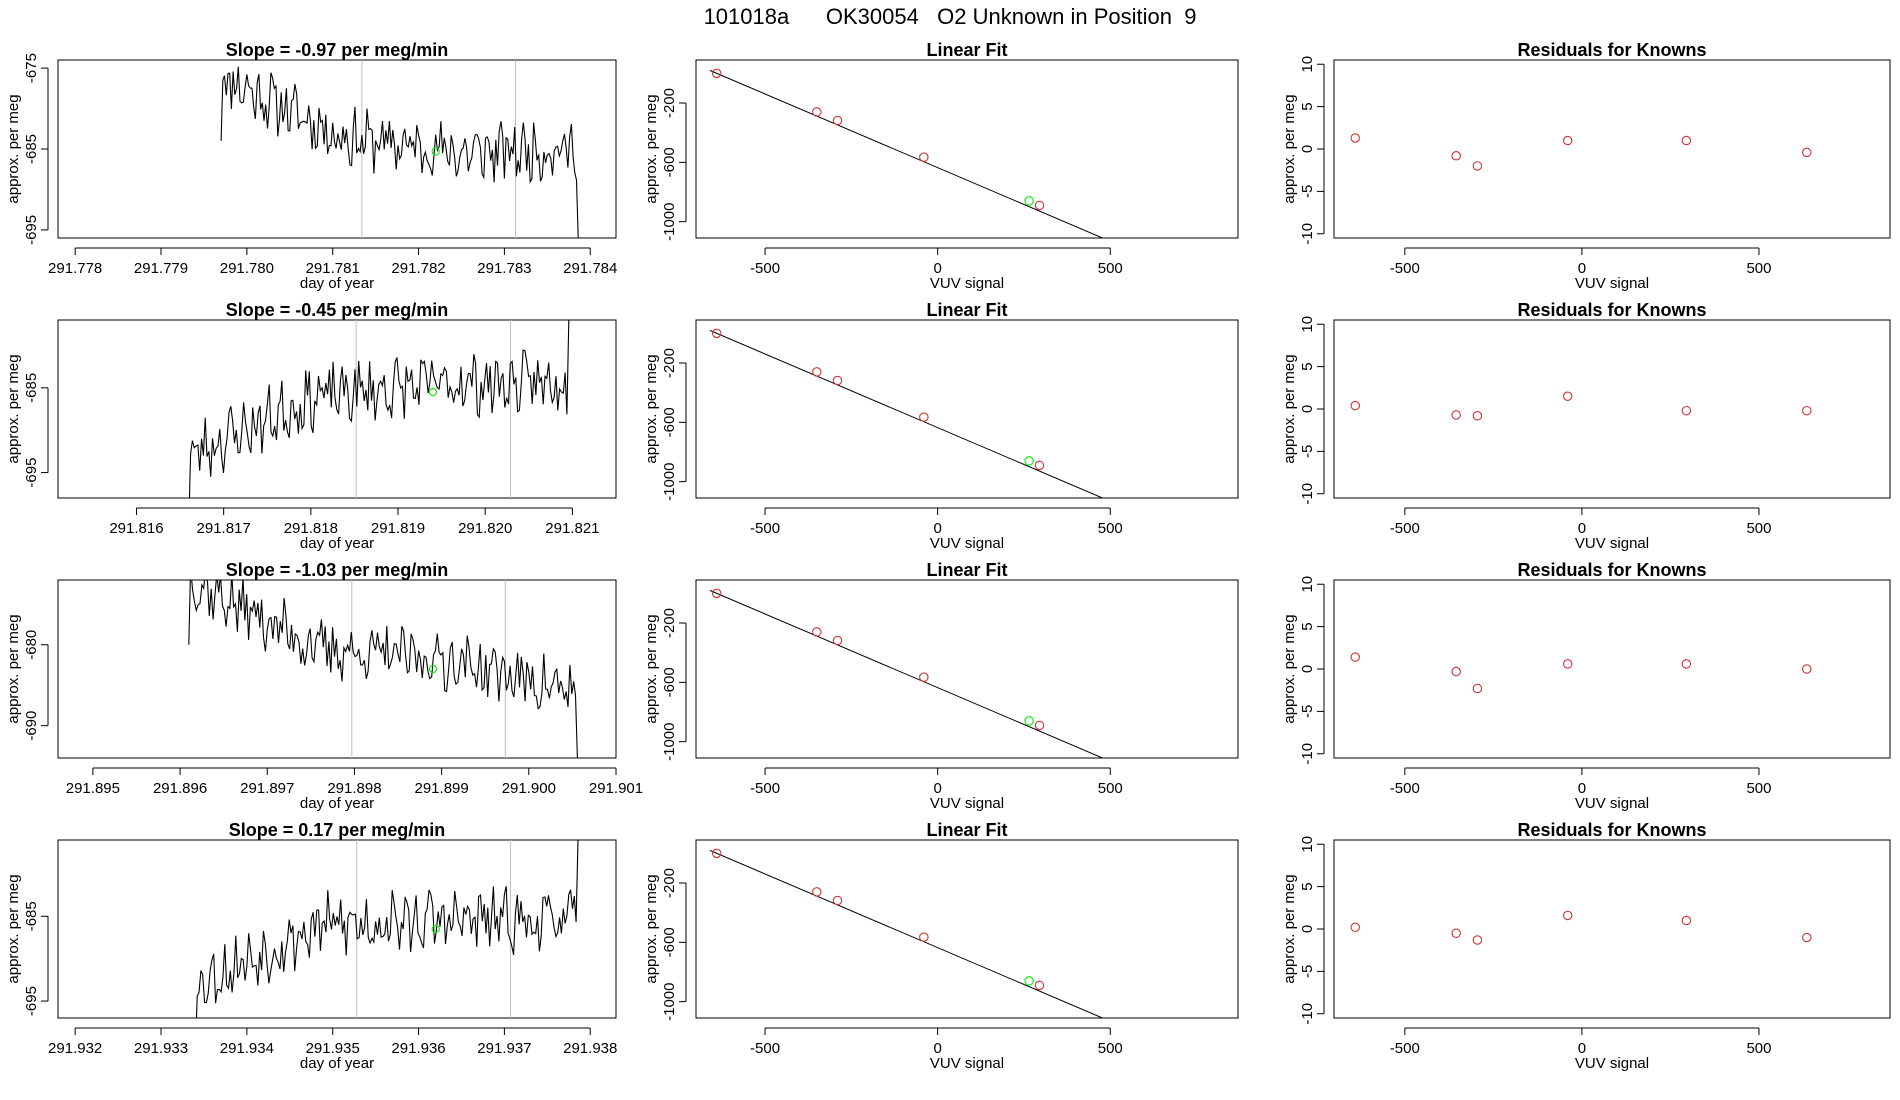 The height and width of the screenshot is (1100, 1900). Describe the element at coordinates (669, 221) in the screenshot. I see `y-tick-label: -1000` at that location.